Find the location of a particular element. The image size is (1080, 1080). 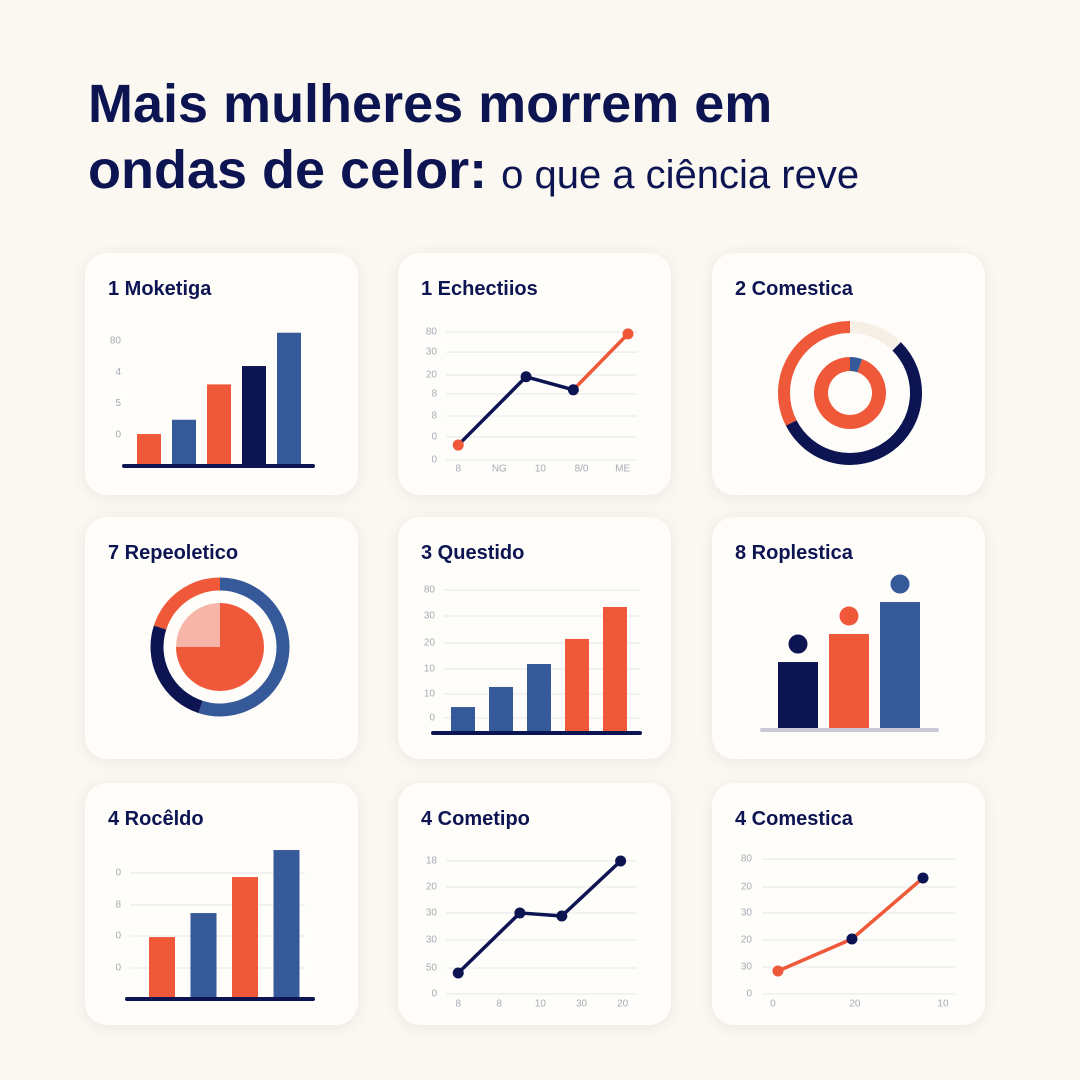

x-tick-label: 8/0 is located at coordinates (582, 469).